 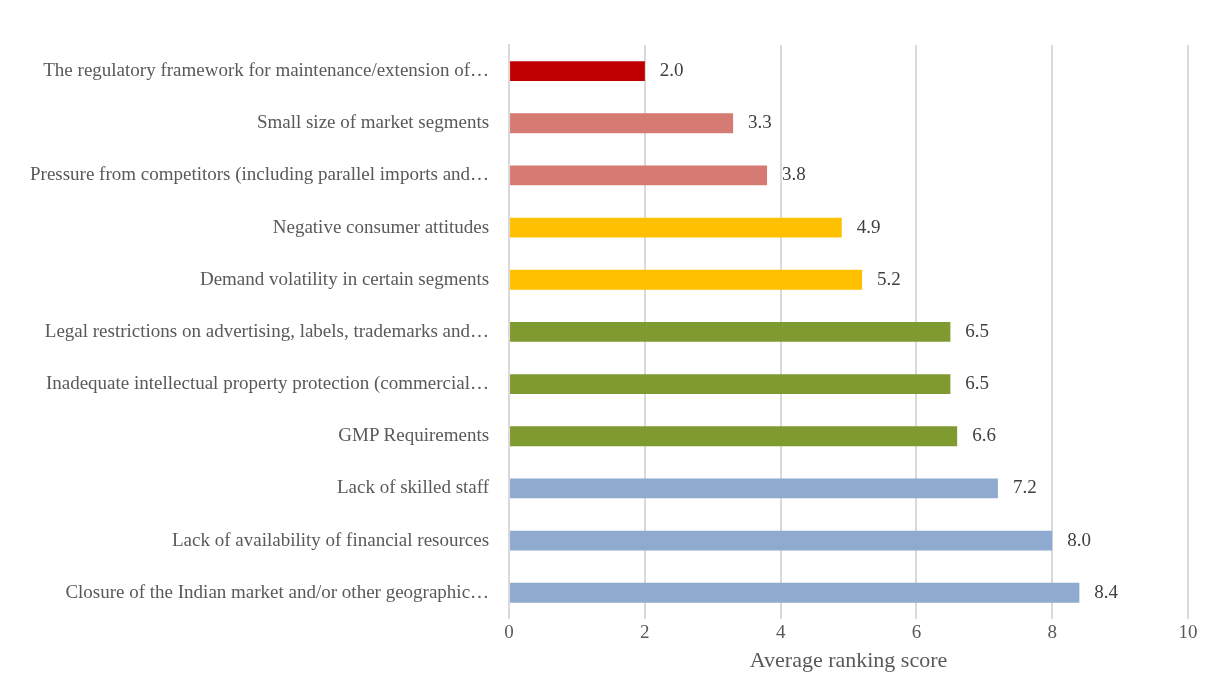 What do you see at coordinates (760, 122) in the screenshot?
I see `data-label: 3.3` at bounding box center [760, 122].